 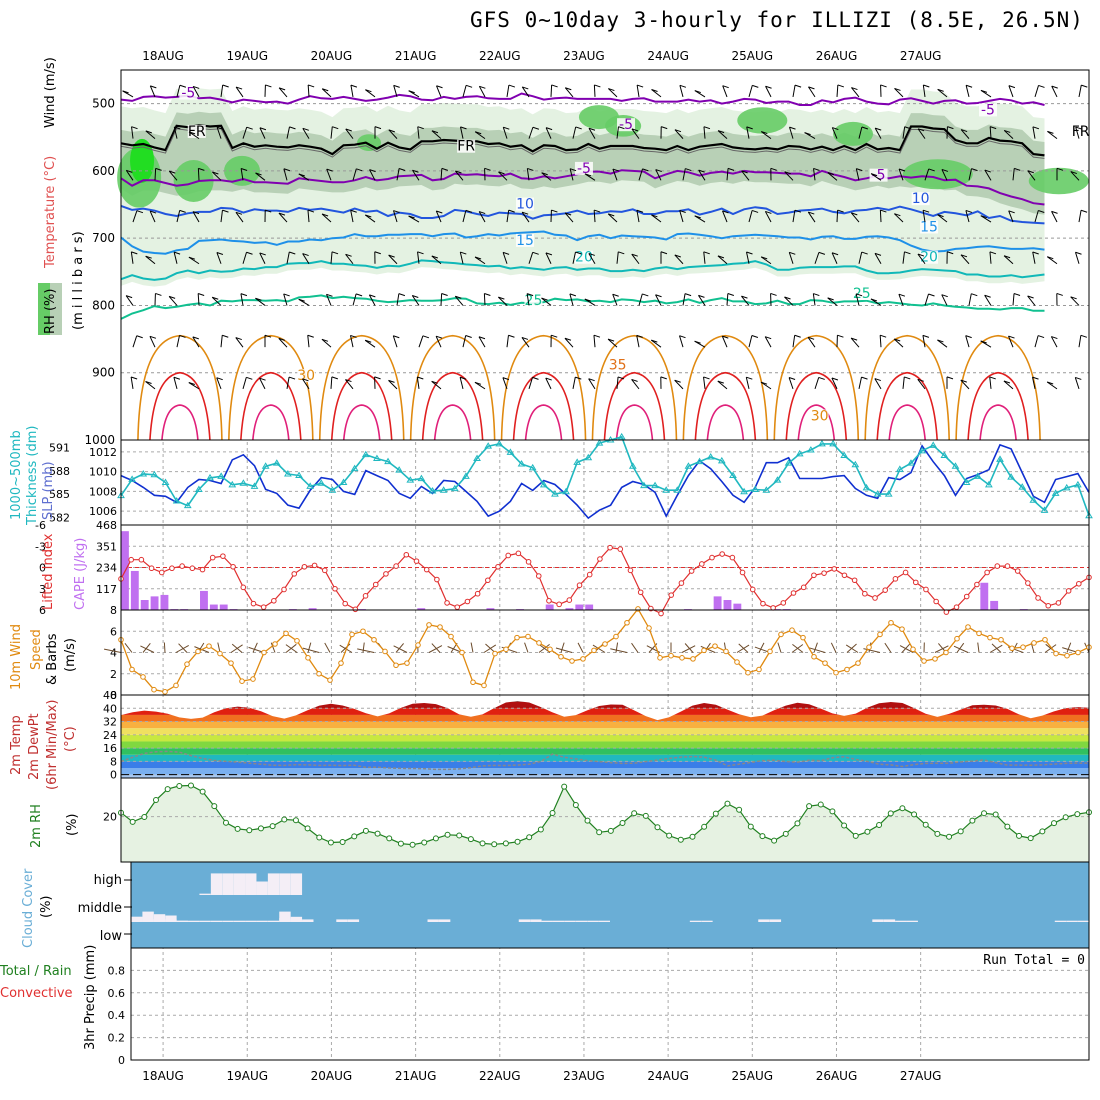 What do you see at coordinates (110, 735) in the screenshot?
I see `temp-tick-label: 24` at bounding box center [110, 735].